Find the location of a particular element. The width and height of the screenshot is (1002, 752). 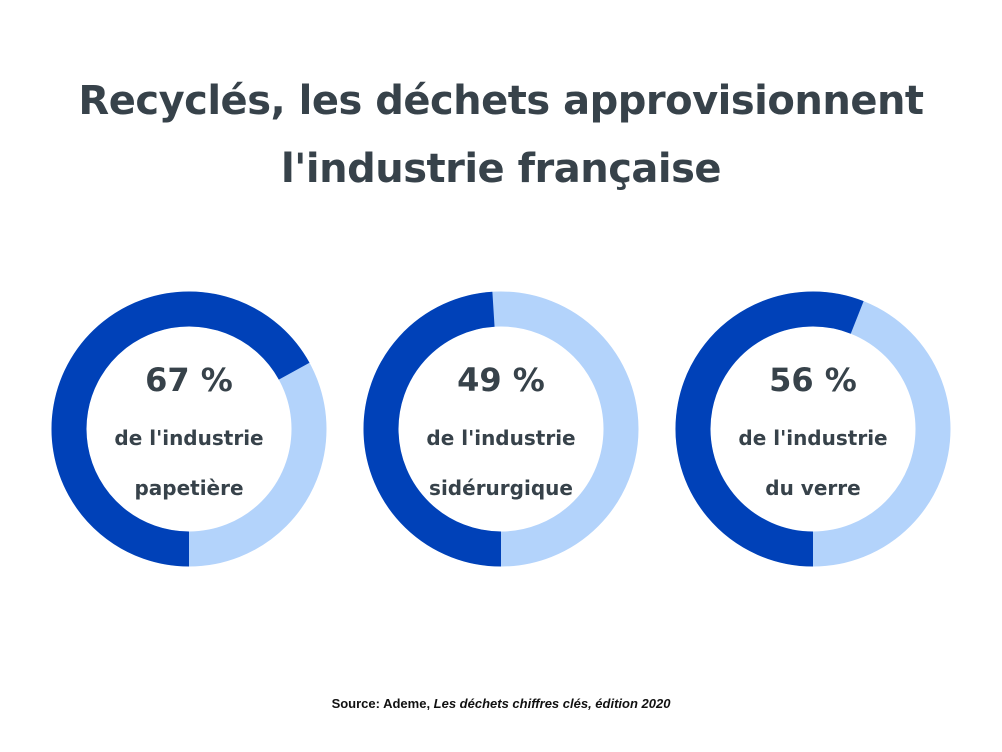

percent-label: 56 % is located at coordinates (813, 380).